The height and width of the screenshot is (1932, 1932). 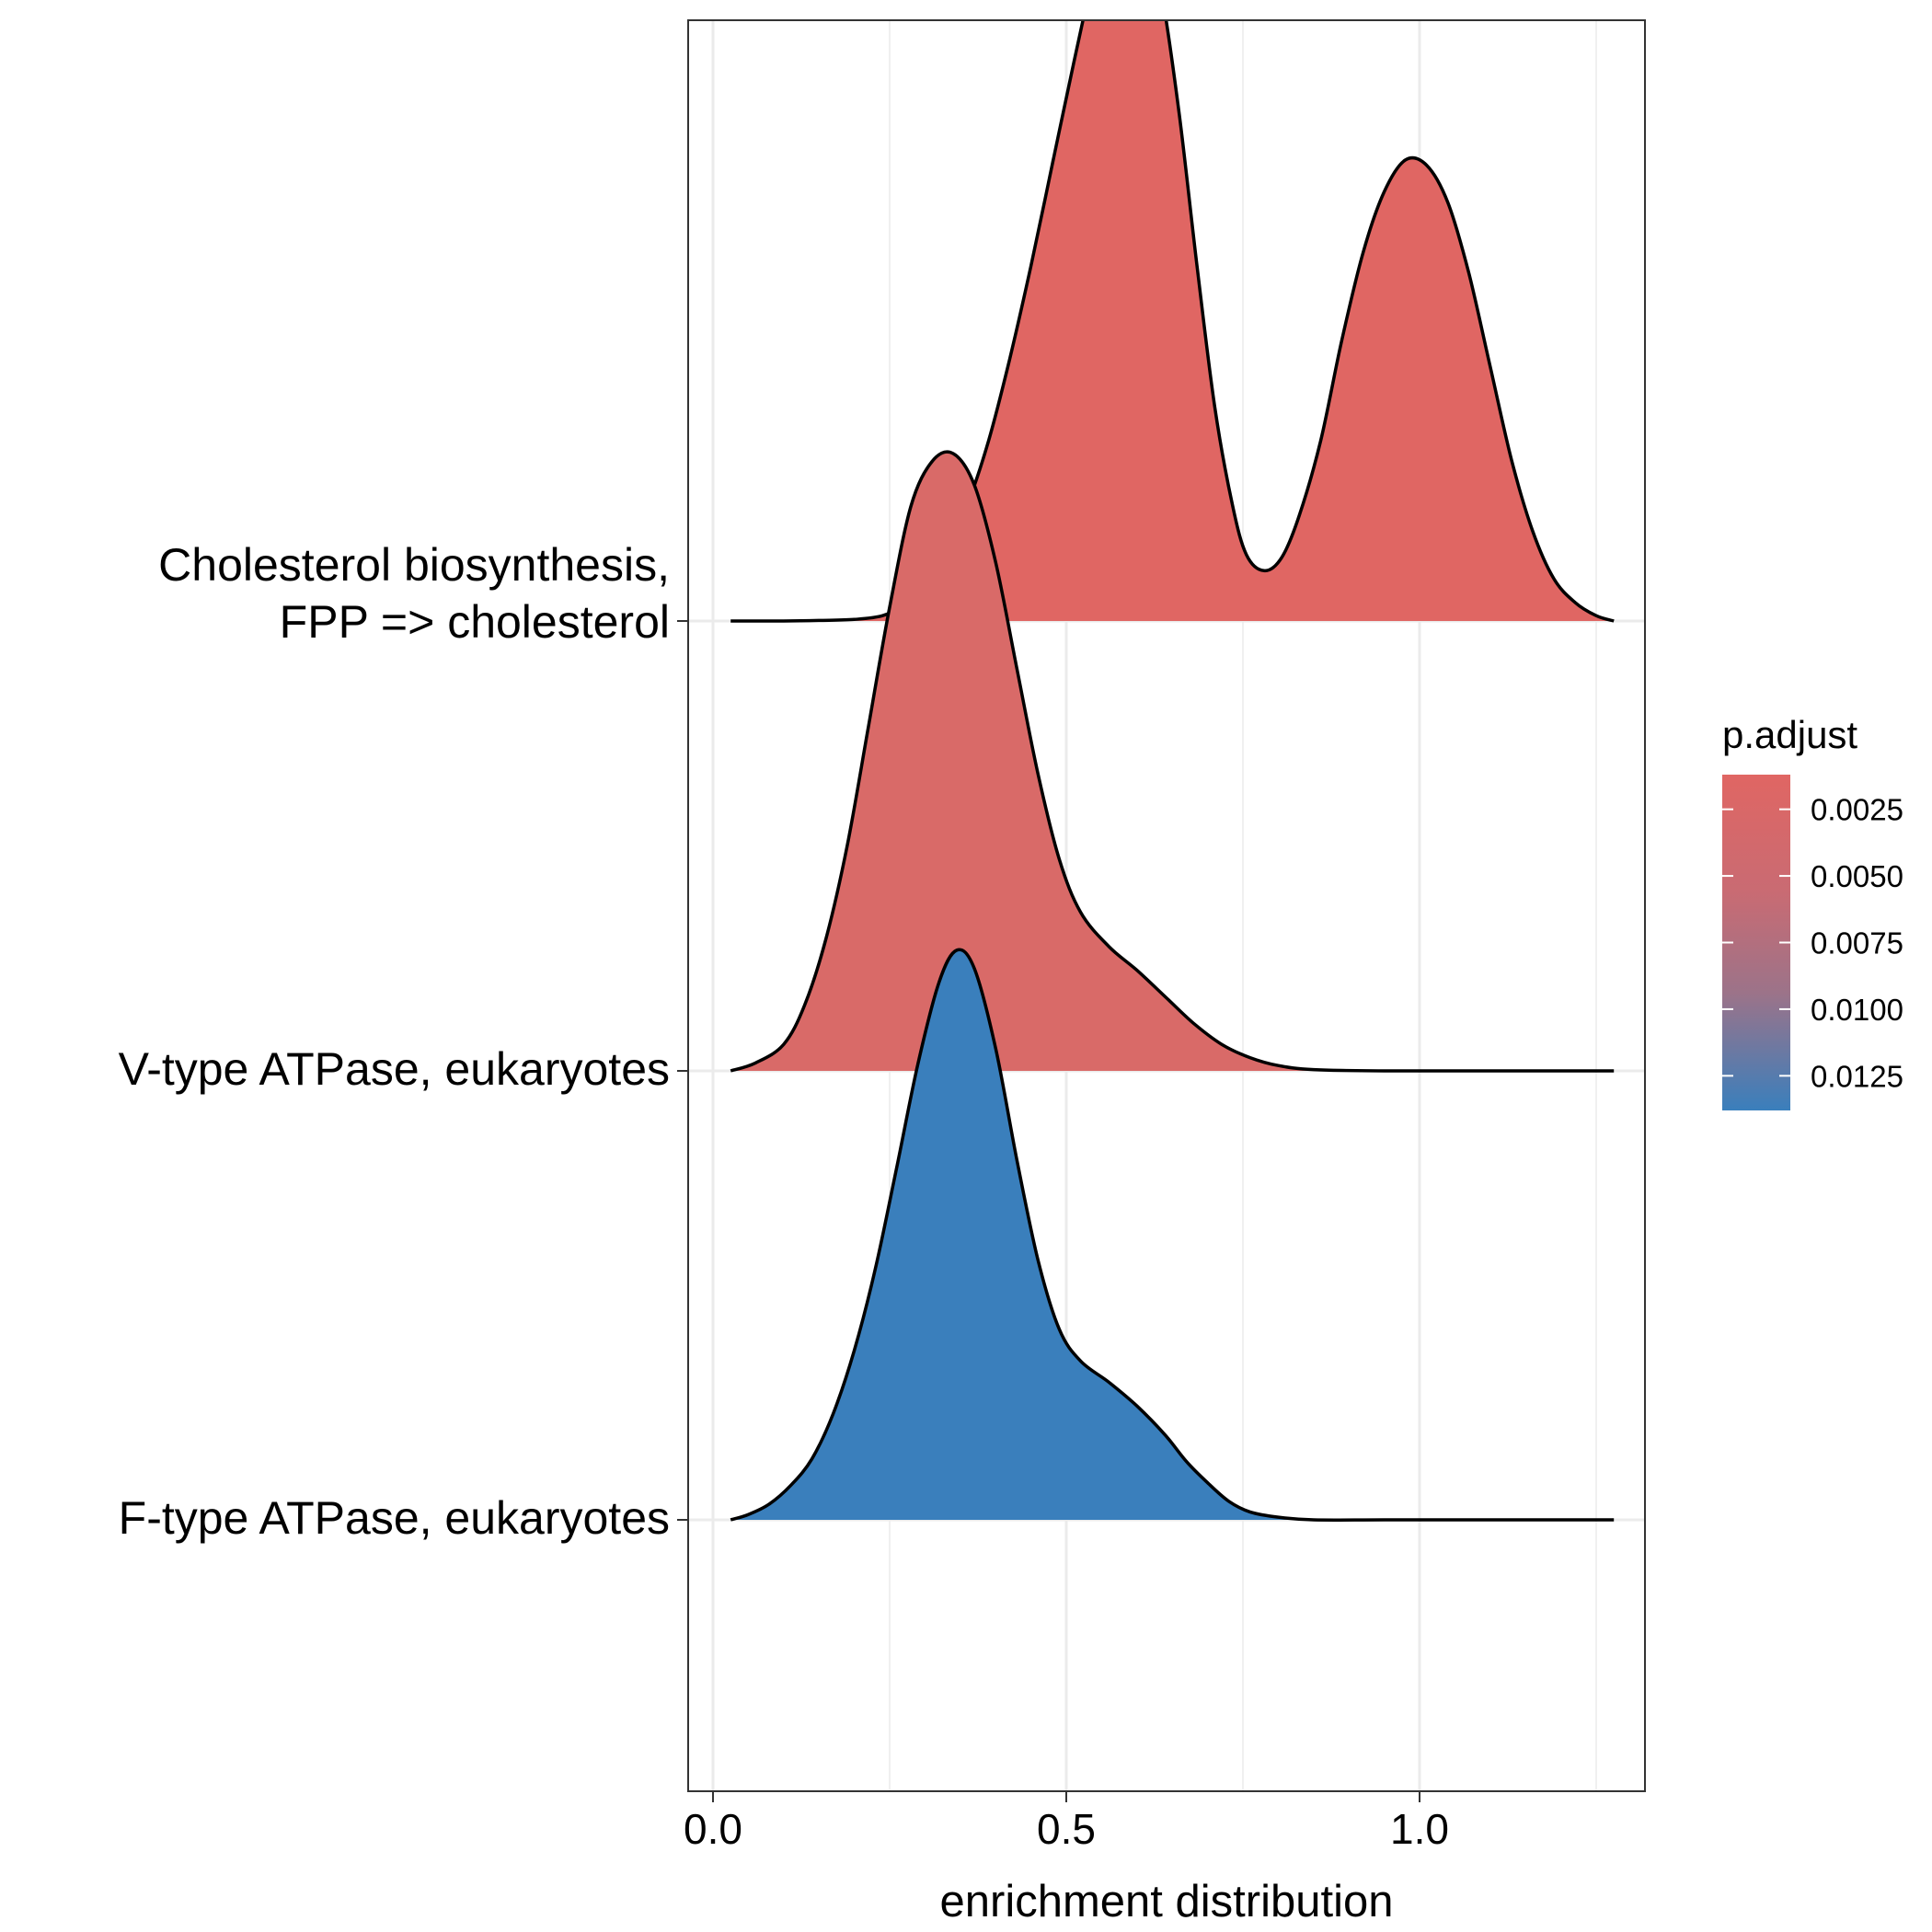 I want to click on legend-tick-label: 0.0050, so click(x=1857, y=876).